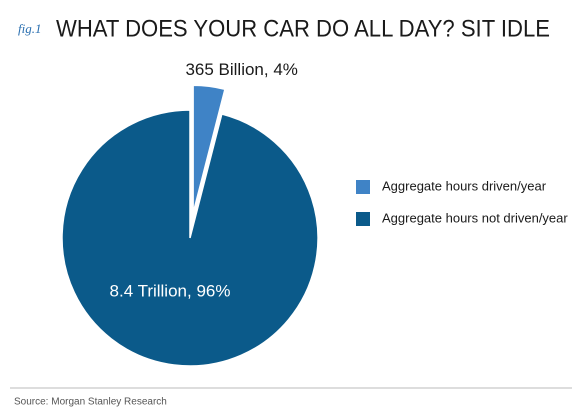 Image resolution: width=580 pixels, height=413 pixels. What do you see at coordinates (464, 185) in the screenshot?
I see `legend-label: Aggregate hours driven/year` at bounding box center [464, 185].